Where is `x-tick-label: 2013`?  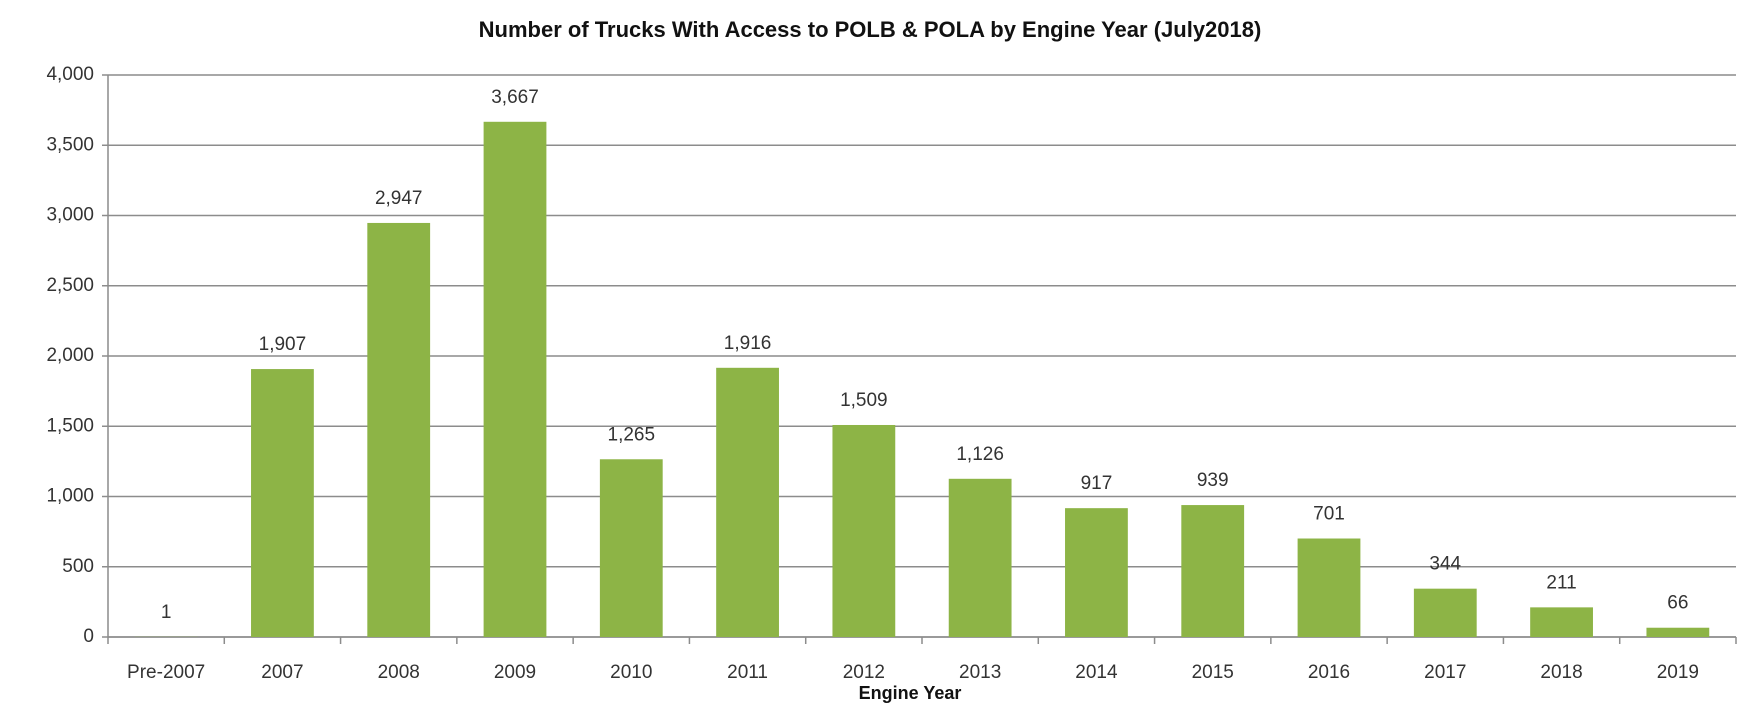 x-tick-label: 2013 is located at coordinates (980, 672).